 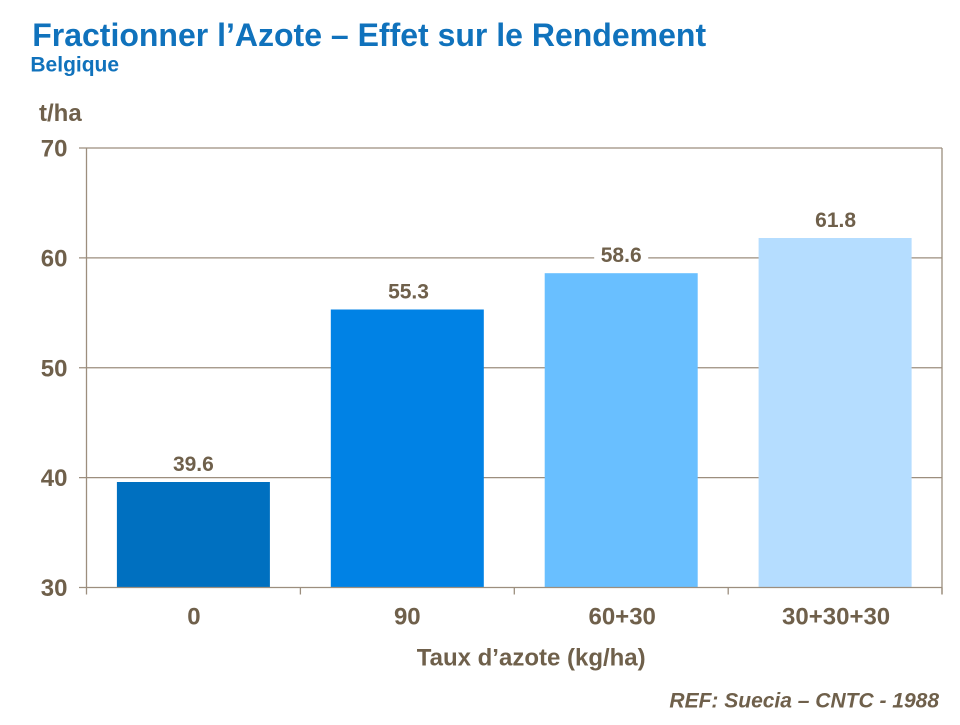 What do you see at coordinates (804, 701) in the screenshot?
I see `svg-text: REF: Suecia – CNTC - 1988` at bounding box center [804, 701].